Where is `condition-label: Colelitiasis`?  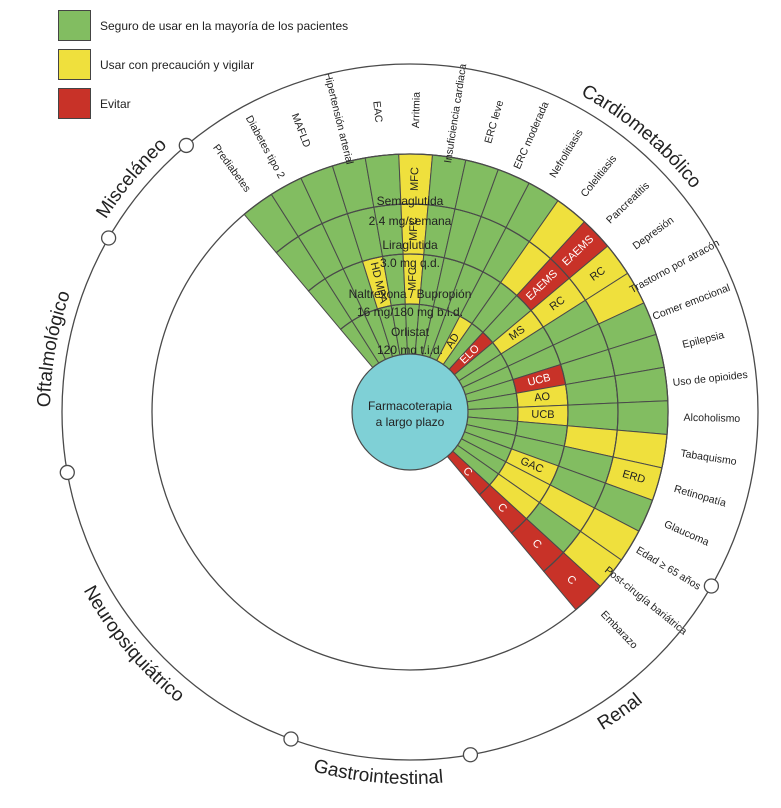
condition-label: Colelitiasis is located at coordinates (598, 176).